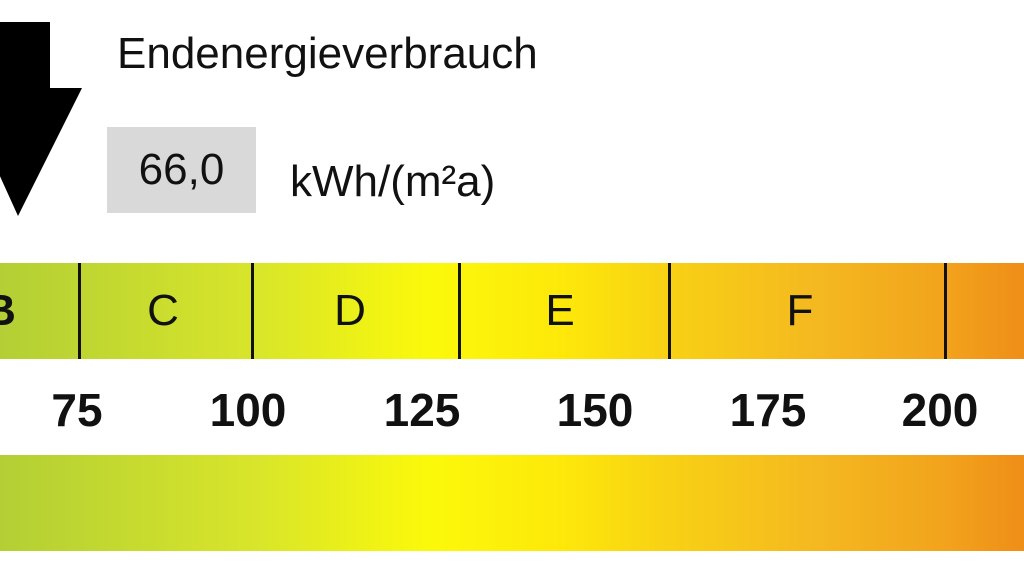 This screenshot has height=576, width=1024. Describe the element at coordinates (422, 410) in the screenshot. I see `tick-label: 125` at that location.